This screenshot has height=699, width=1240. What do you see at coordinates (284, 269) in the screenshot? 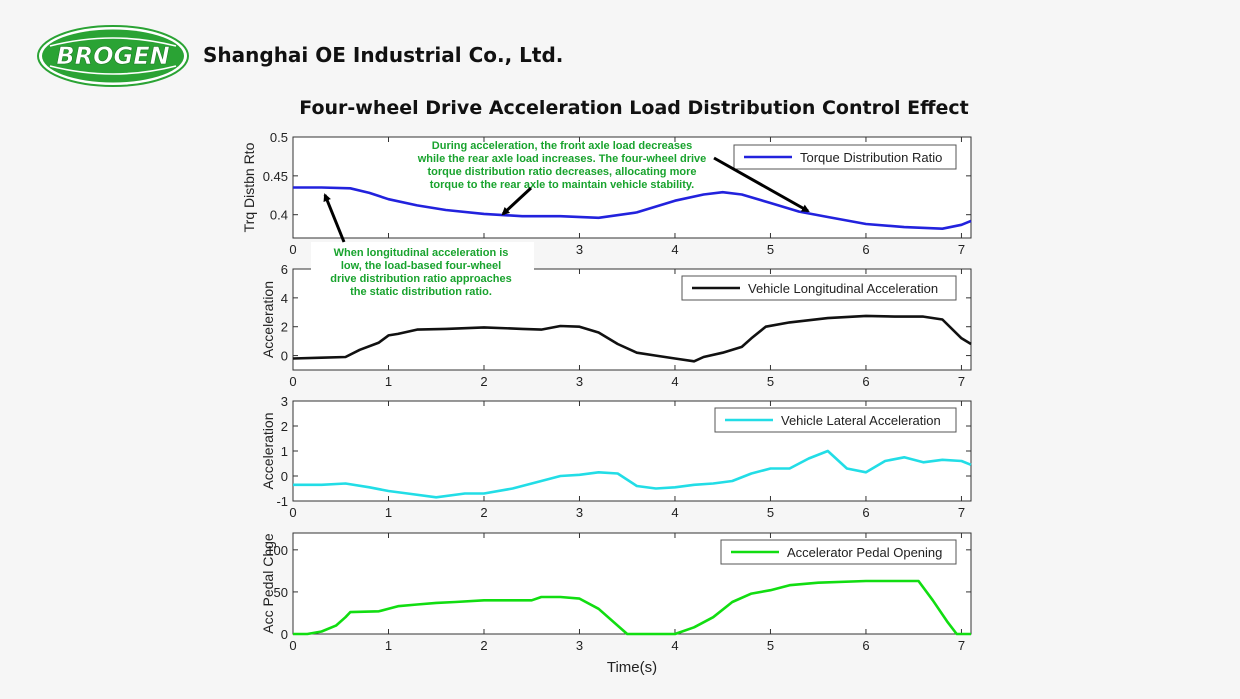
I see `y-tick-label: 6` at bounding box center [284, 269].